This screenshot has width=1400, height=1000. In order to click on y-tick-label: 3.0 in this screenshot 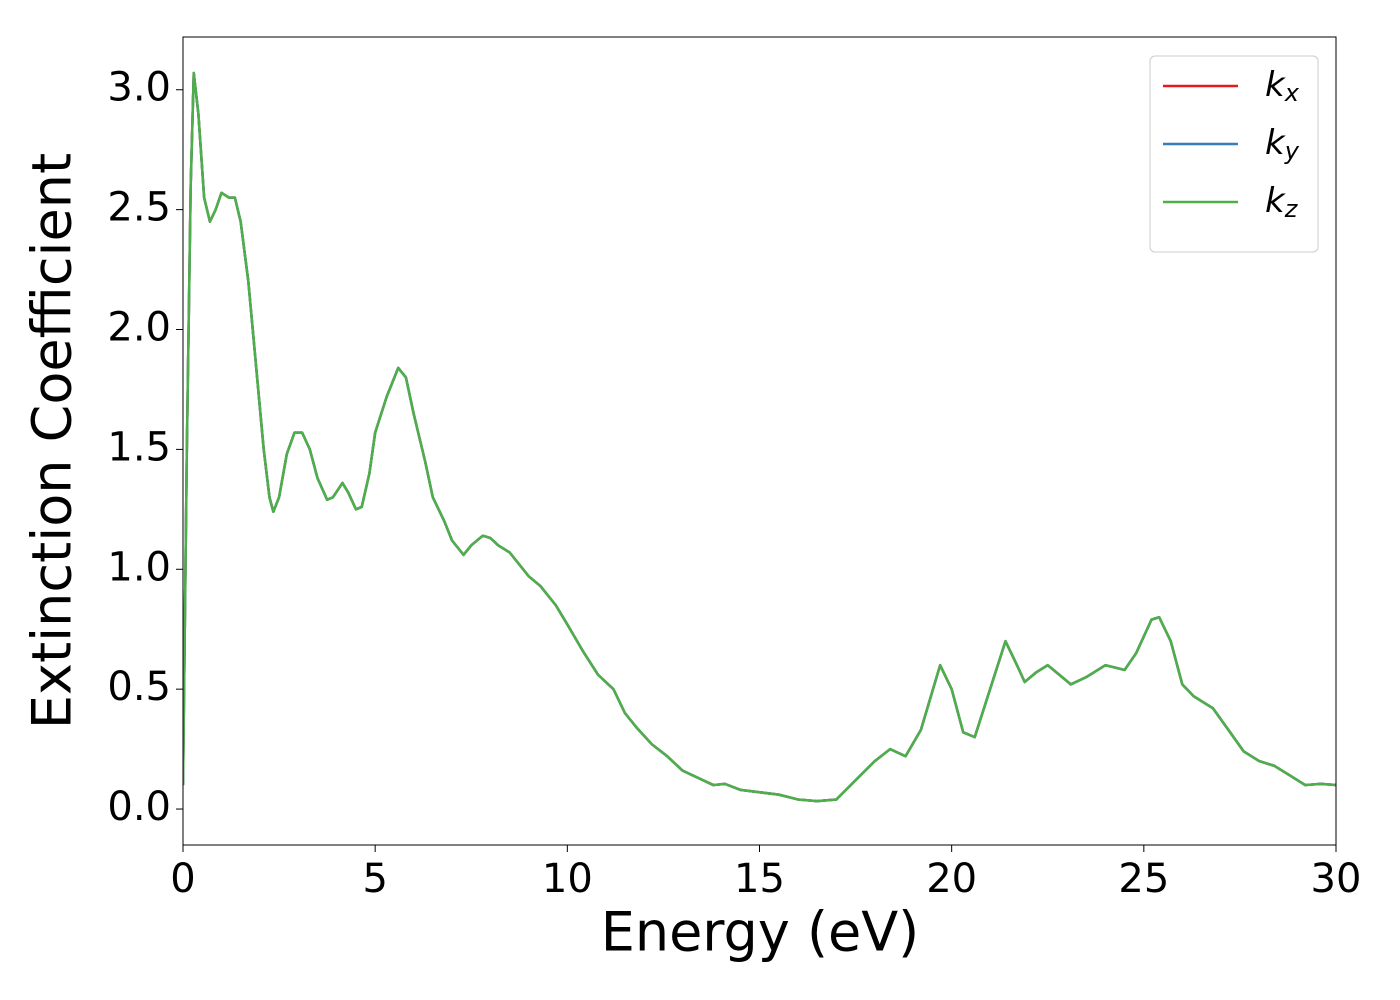, I will do `click(139, 88)`.